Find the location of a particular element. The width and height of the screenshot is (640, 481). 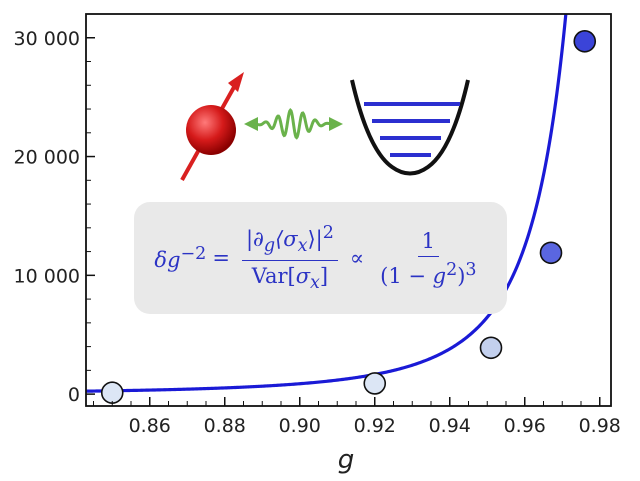

y-tick-label: 30 000 is located at coordinates (47, 39).